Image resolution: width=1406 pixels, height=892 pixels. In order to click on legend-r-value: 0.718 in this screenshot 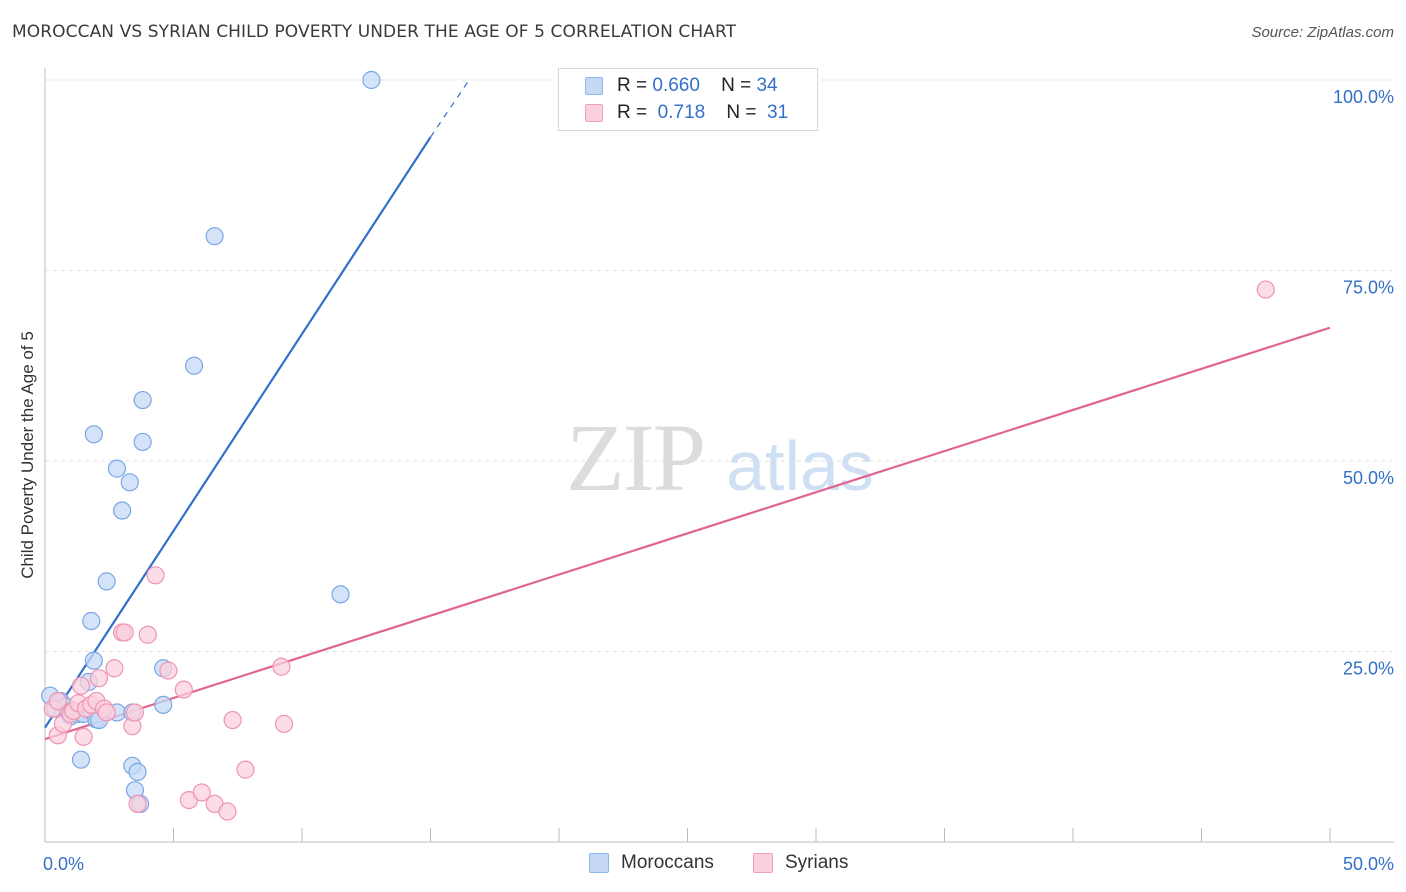, I will do `click(681, 112)`.